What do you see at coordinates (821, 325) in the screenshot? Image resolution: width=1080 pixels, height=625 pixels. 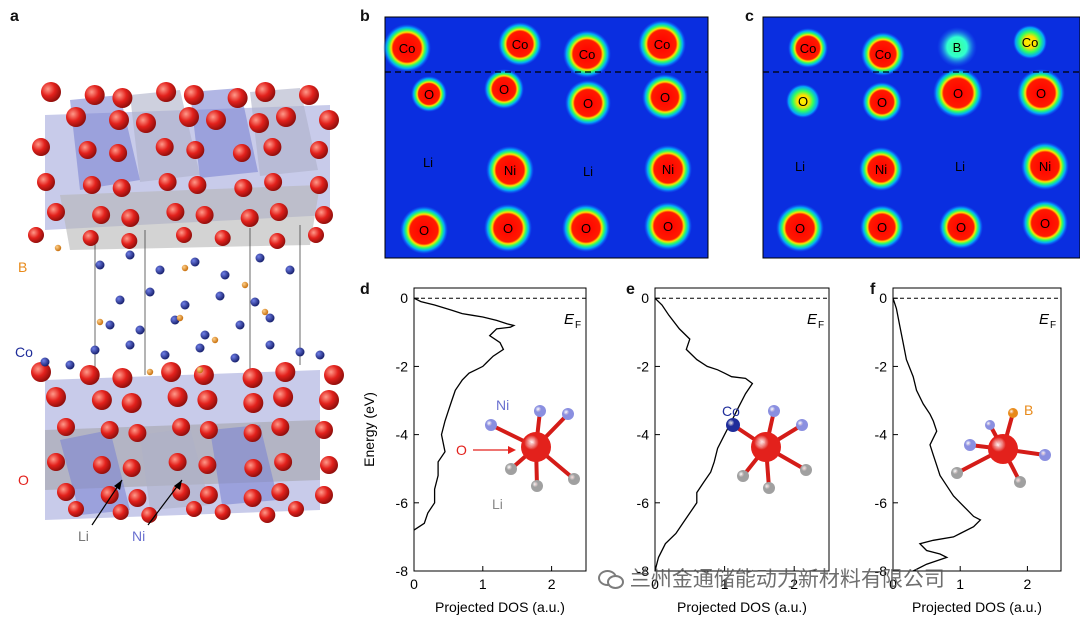 I see `fermi-label-sub: F` at bounding box center [821, 325].